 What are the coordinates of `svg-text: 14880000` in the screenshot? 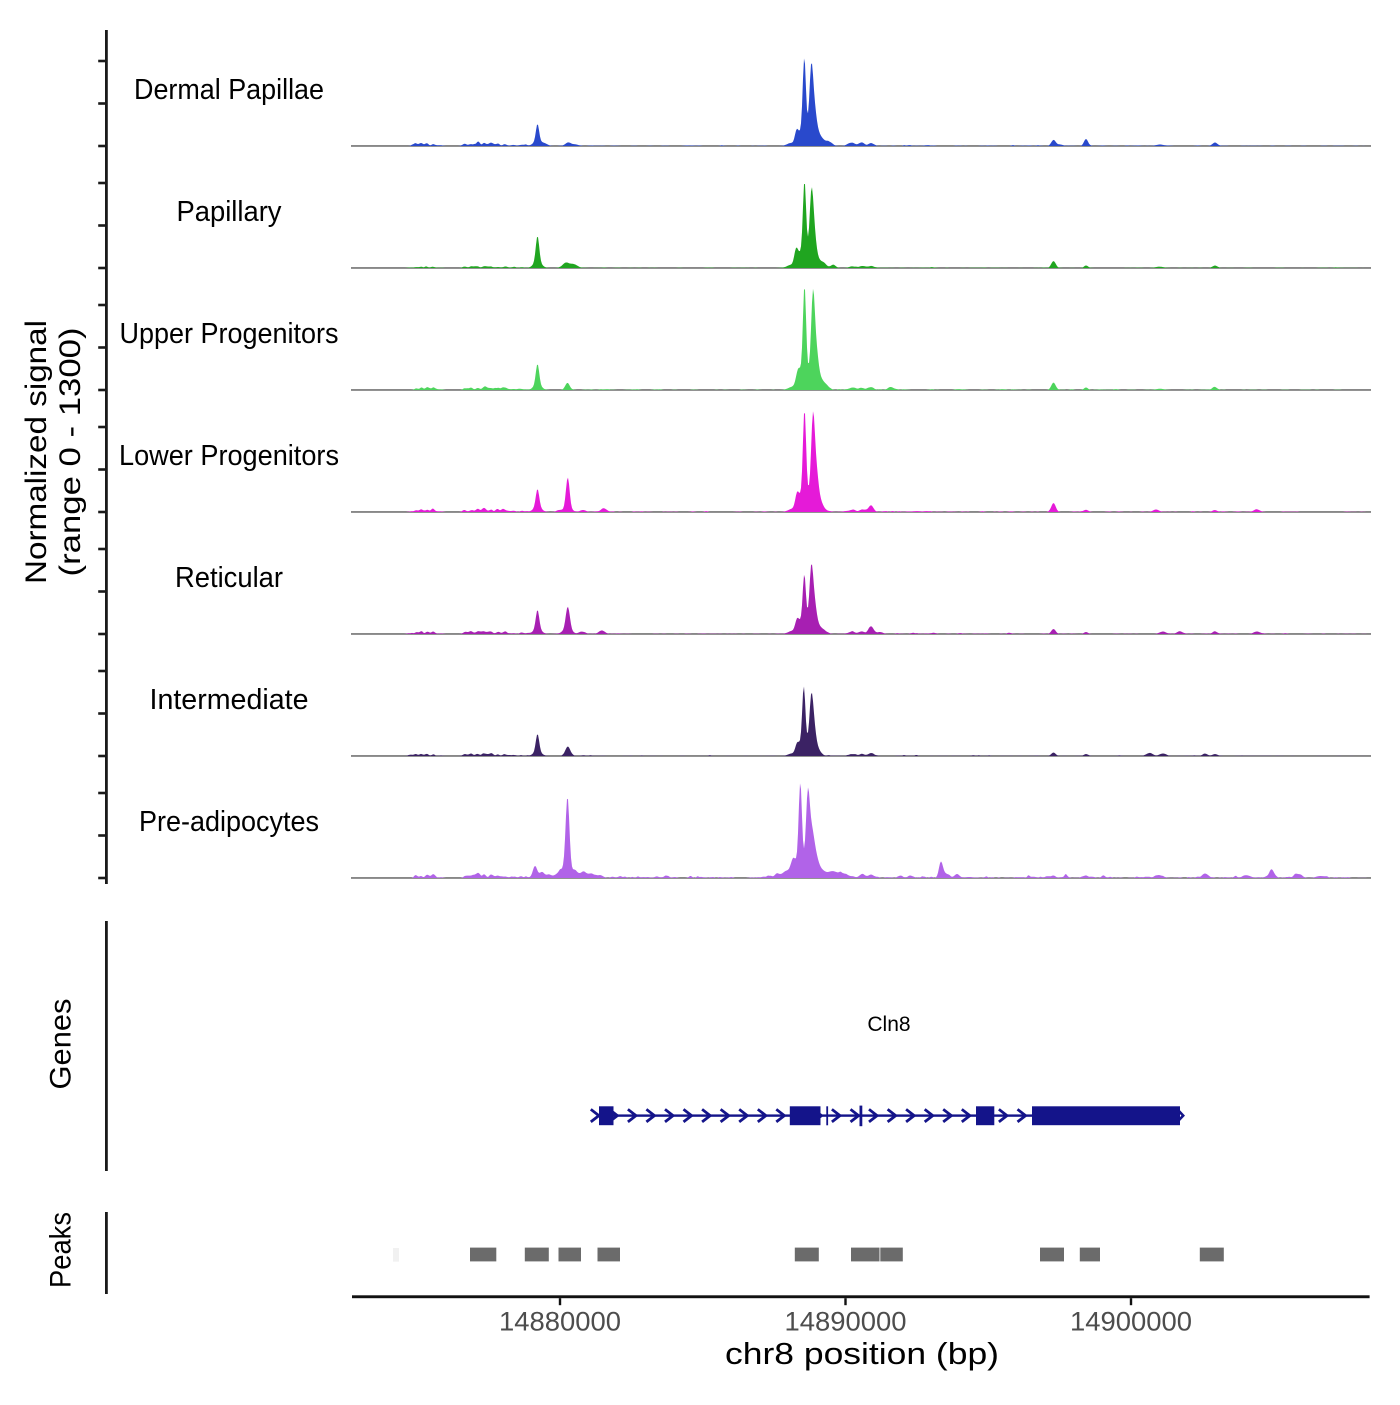 It's located at (560, 1322).